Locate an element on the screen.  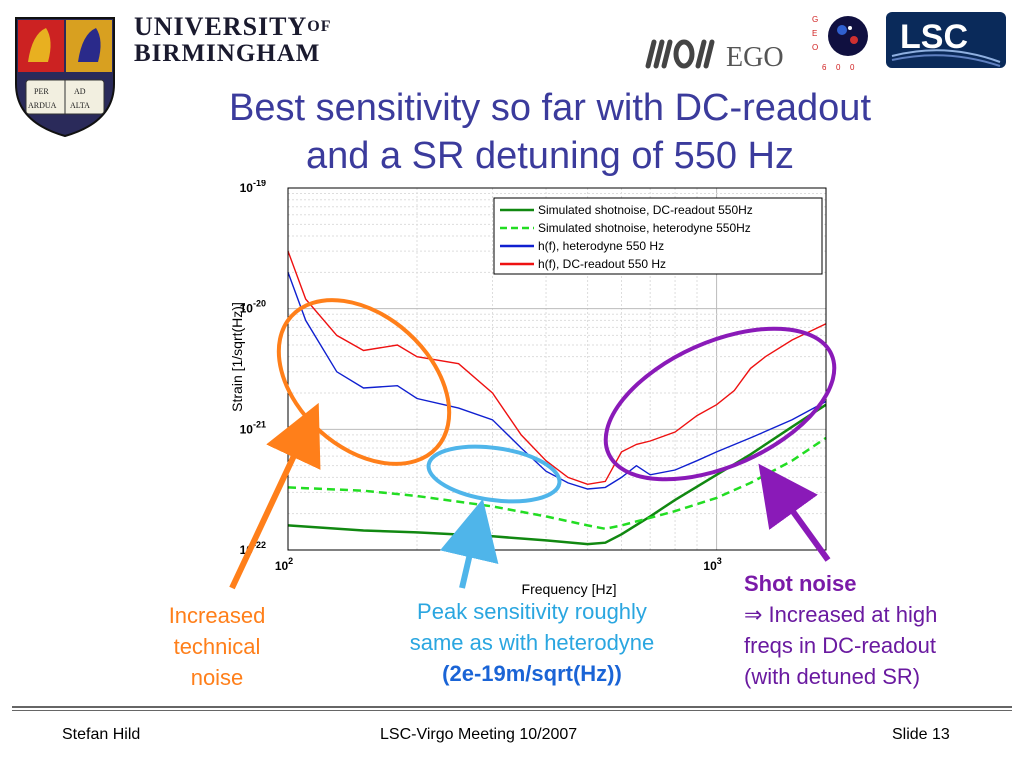
series-line-het-meas is located at coordinates (557, 381).